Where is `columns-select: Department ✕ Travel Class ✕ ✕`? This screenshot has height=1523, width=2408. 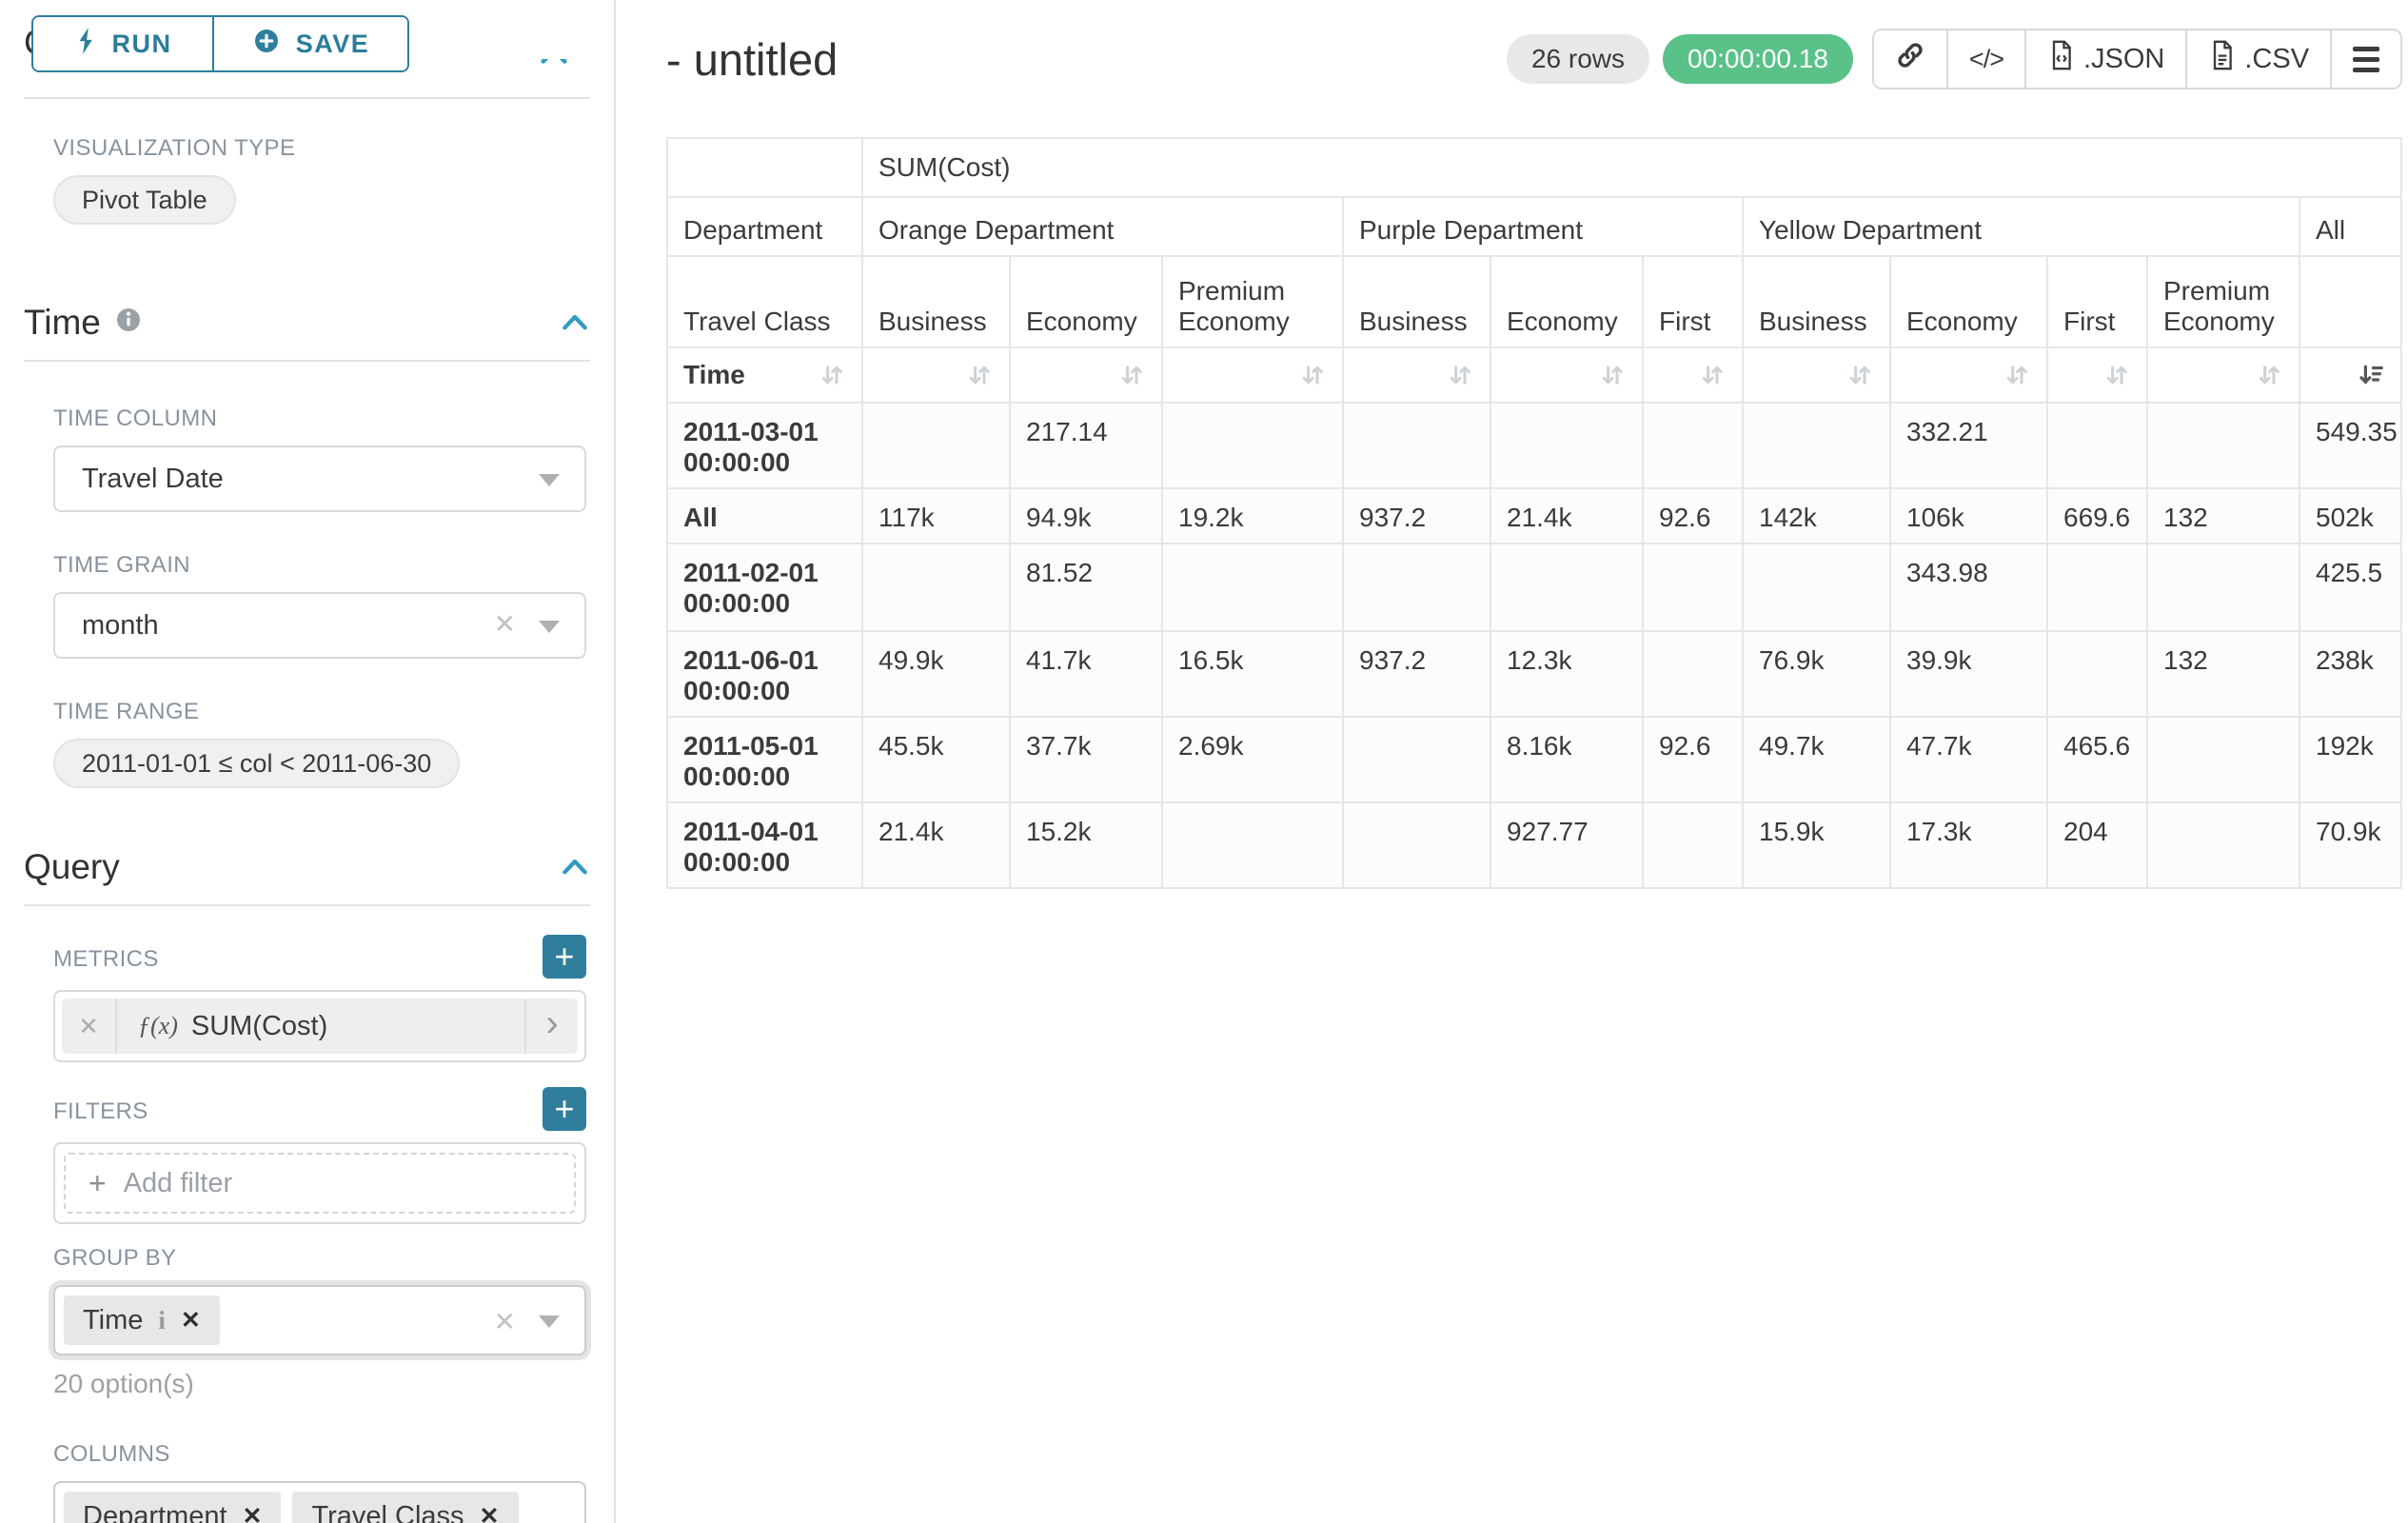 columns-select: Department ✕ Travel Class ✕ ✕ is located at coordinates (319, 1502).